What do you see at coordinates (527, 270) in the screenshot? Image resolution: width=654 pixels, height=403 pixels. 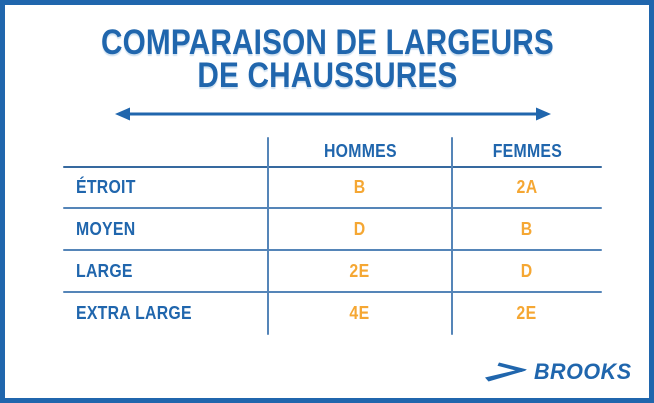 I see `value-large-femmes: D` at bounding box center [527, 270].